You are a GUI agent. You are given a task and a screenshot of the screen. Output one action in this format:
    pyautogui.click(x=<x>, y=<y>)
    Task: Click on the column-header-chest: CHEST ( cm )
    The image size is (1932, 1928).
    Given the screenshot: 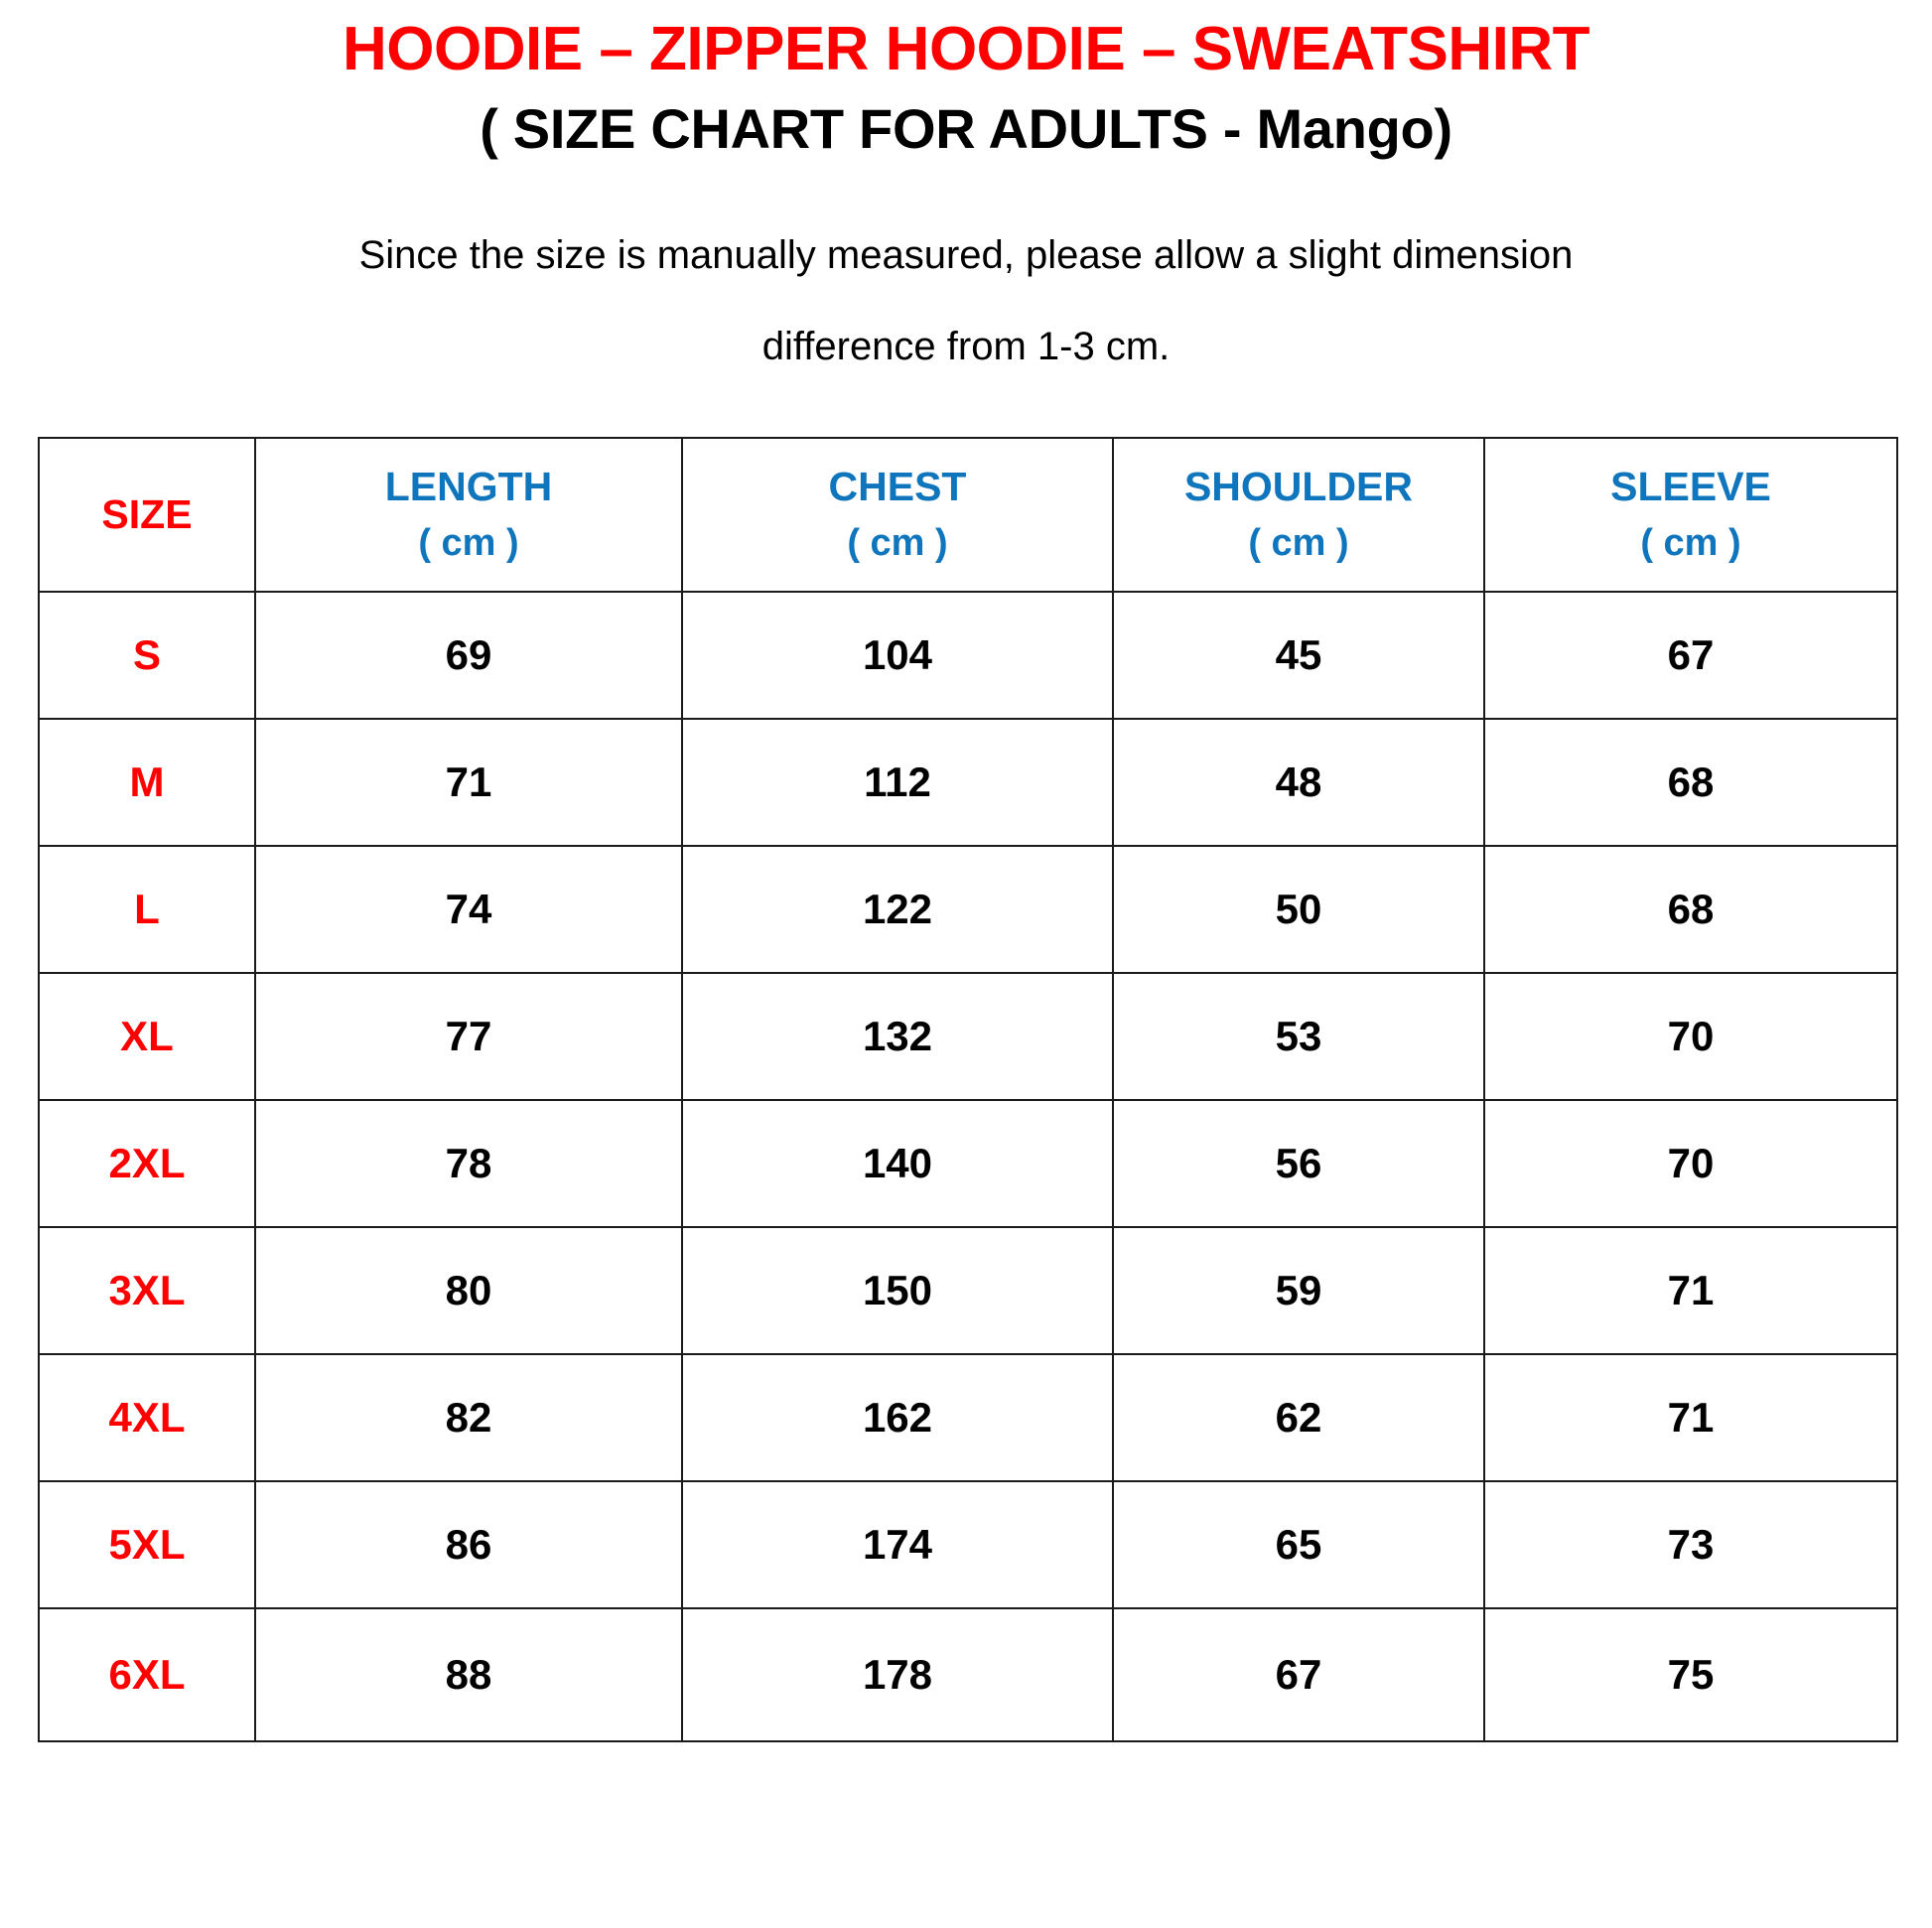 What is the action you would take?
    pyautogui.click(x=898, y=515)
    